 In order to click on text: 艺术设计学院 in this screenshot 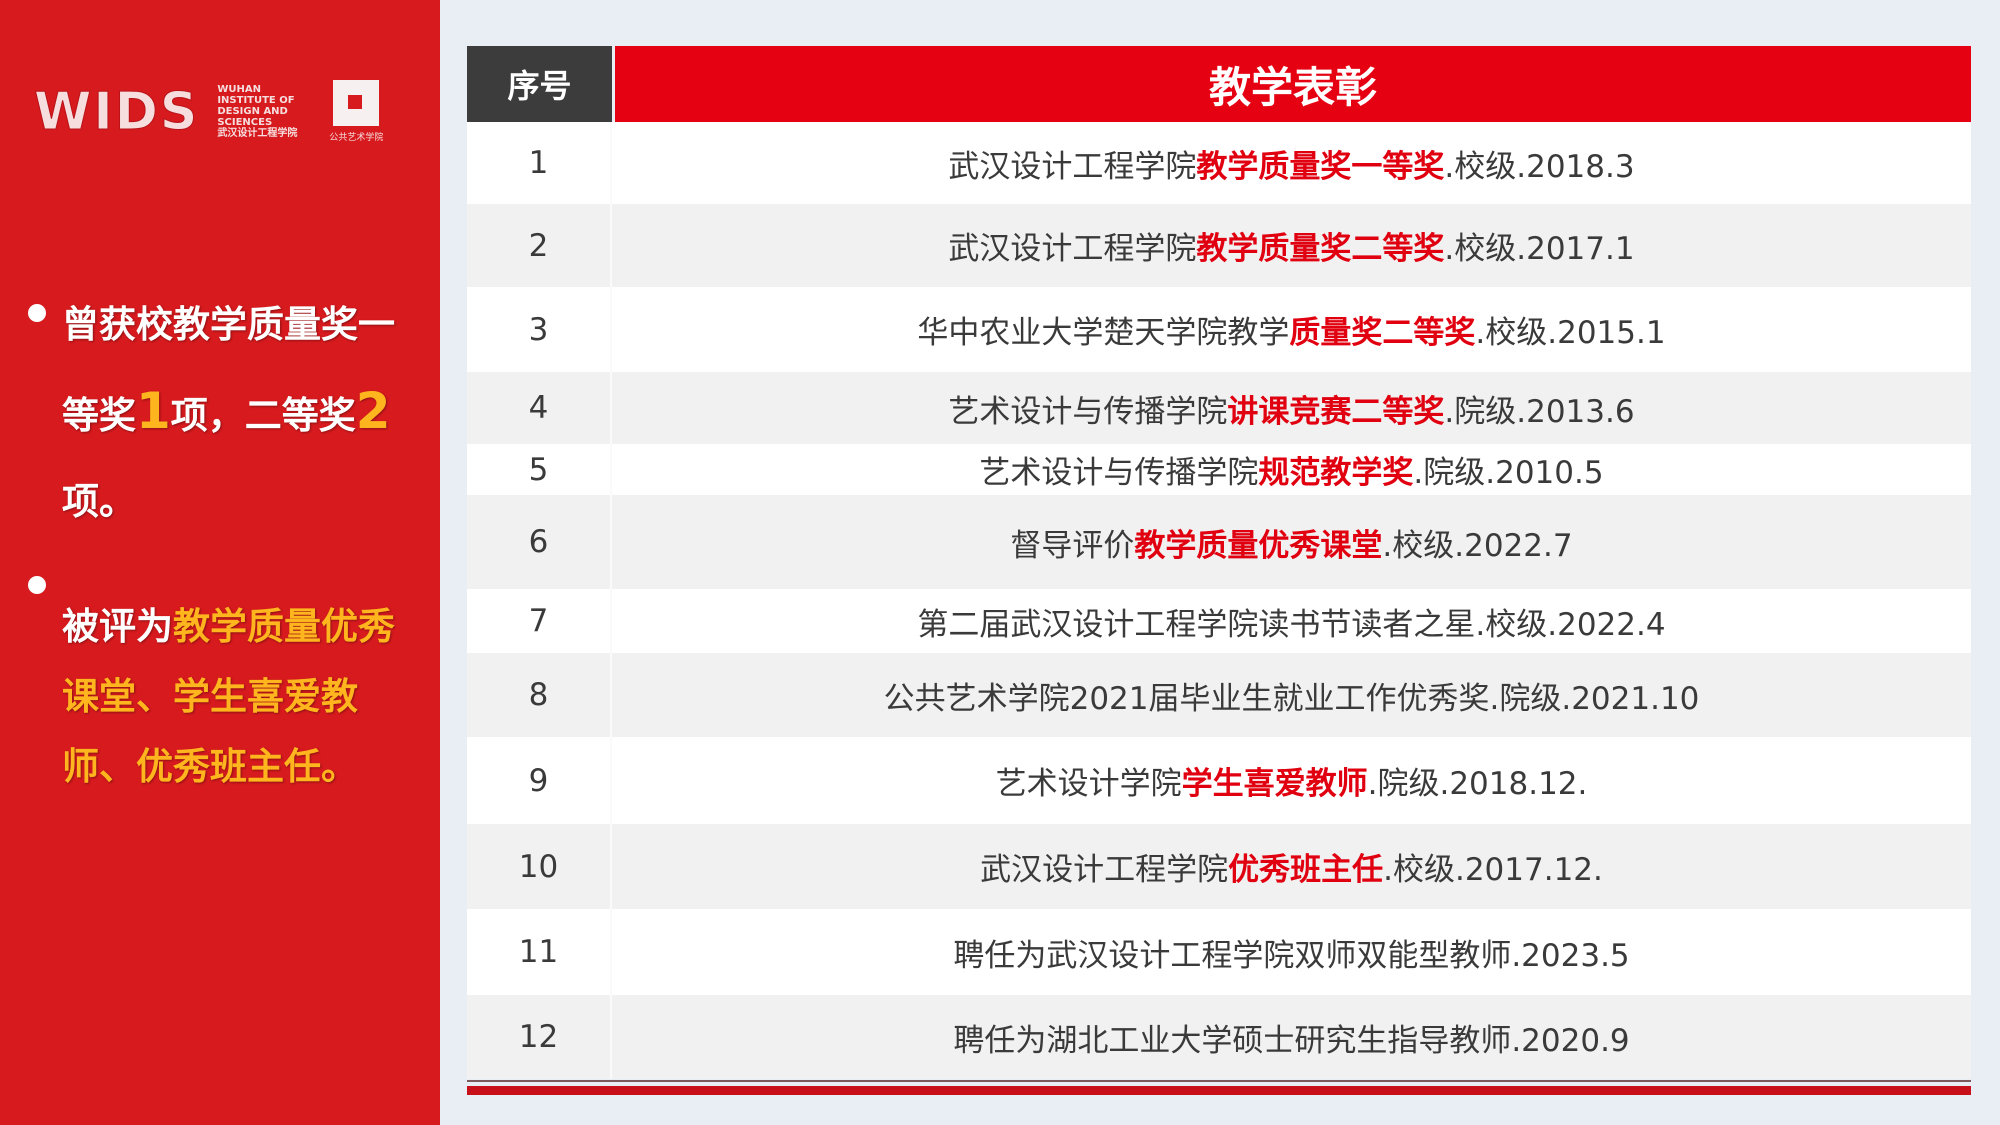, I will do `click(1088, 784)`.